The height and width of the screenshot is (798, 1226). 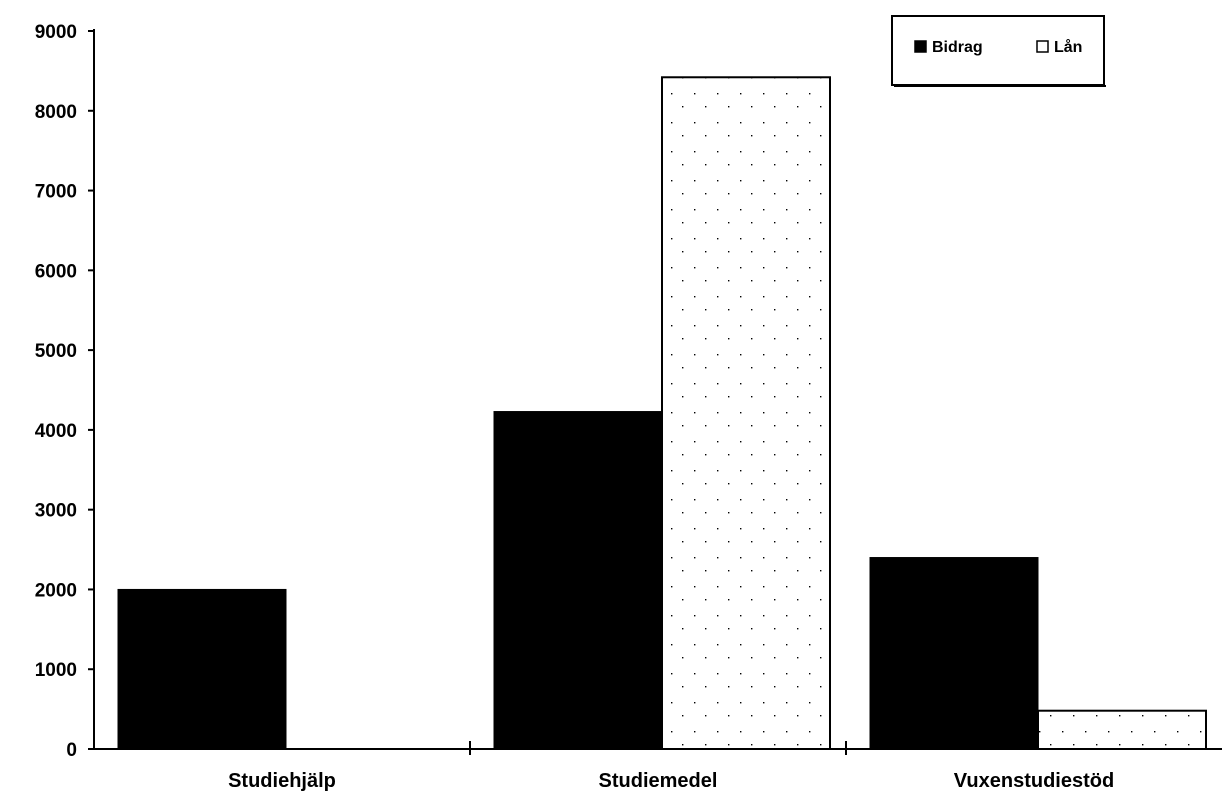 What do you see at coordinates (920, 46) in the screenshot?
I see `legend-swatch-bidrag` at bounding box center [920, 46].